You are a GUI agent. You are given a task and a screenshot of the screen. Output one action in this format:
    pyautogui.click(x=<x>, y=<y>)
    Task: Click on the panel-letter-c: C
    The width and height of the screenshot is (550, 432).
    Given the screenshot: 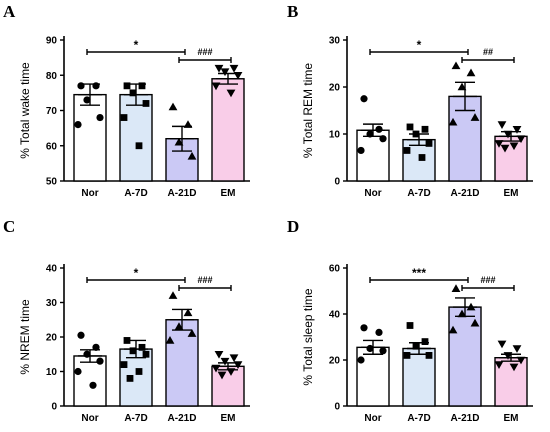 What is the action you would take?
    pyautogui.click(x=9, y=226)
    